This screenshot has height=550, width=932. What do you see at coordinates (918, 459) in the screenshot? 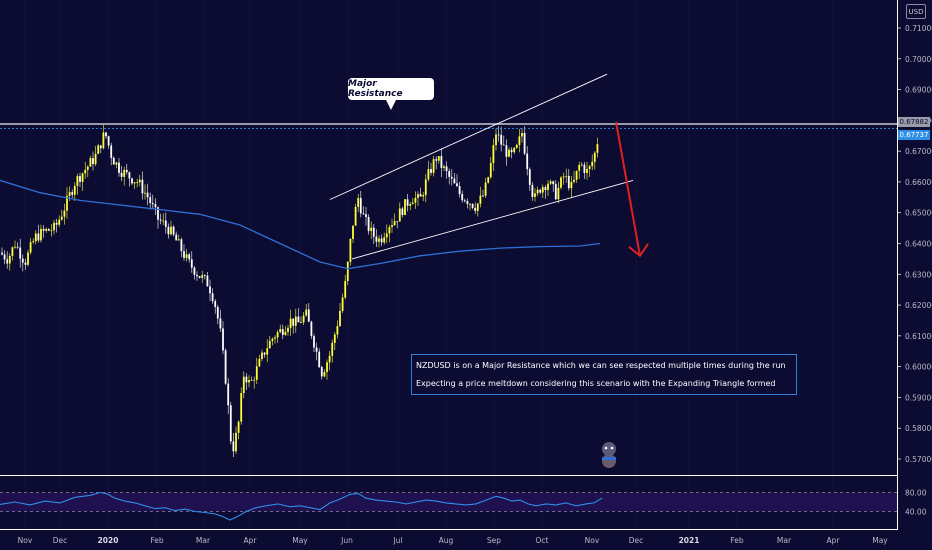
I see `price-tick-label: 0.57000` at bounding box center [918, 459].